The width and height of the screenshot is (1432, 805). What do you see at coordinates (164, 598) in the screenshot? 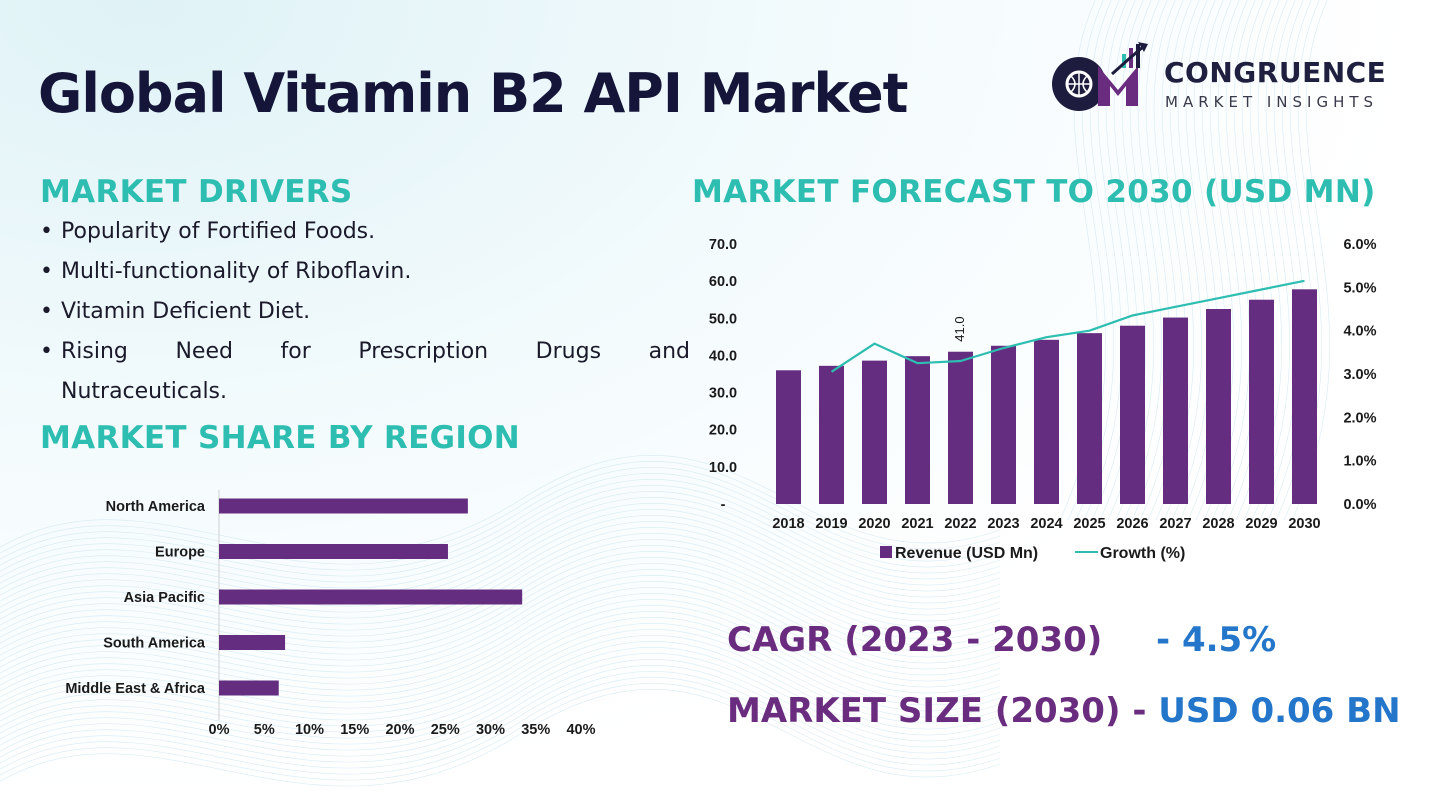
I see `category-label: Asia Pacific` at bounding box center [164, 598].